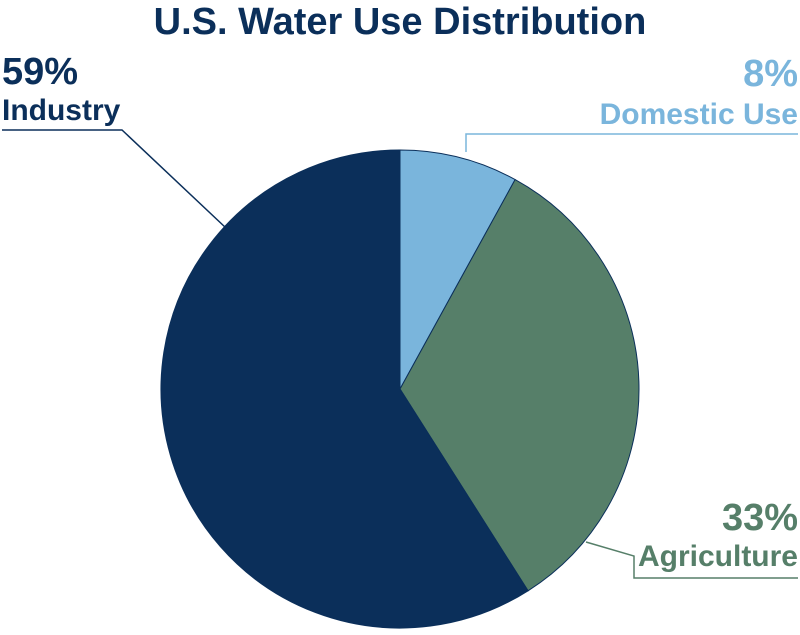 The height and width of the screenshot is (635, 800). I want to click on slice-label-agriculture: Agriculture, so click(718, 556).